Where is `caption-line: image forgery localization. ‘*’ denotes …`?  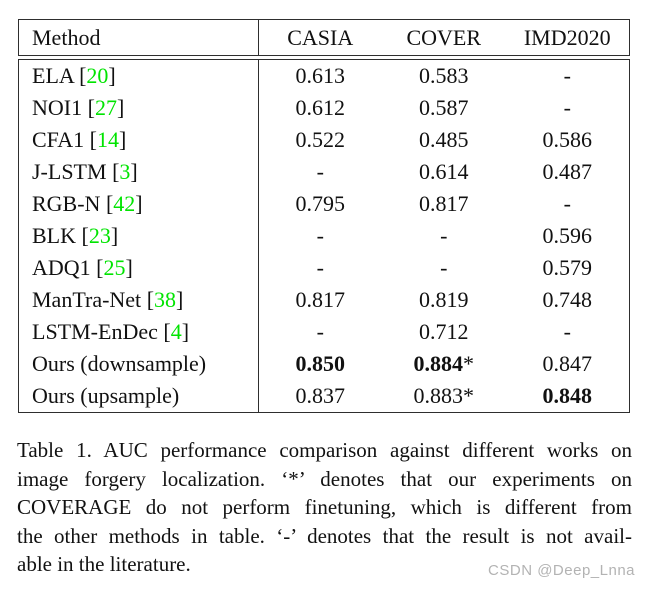
caption-line: image forgery localization. ‘*’ denotes … is located at coordinates (324, 478).